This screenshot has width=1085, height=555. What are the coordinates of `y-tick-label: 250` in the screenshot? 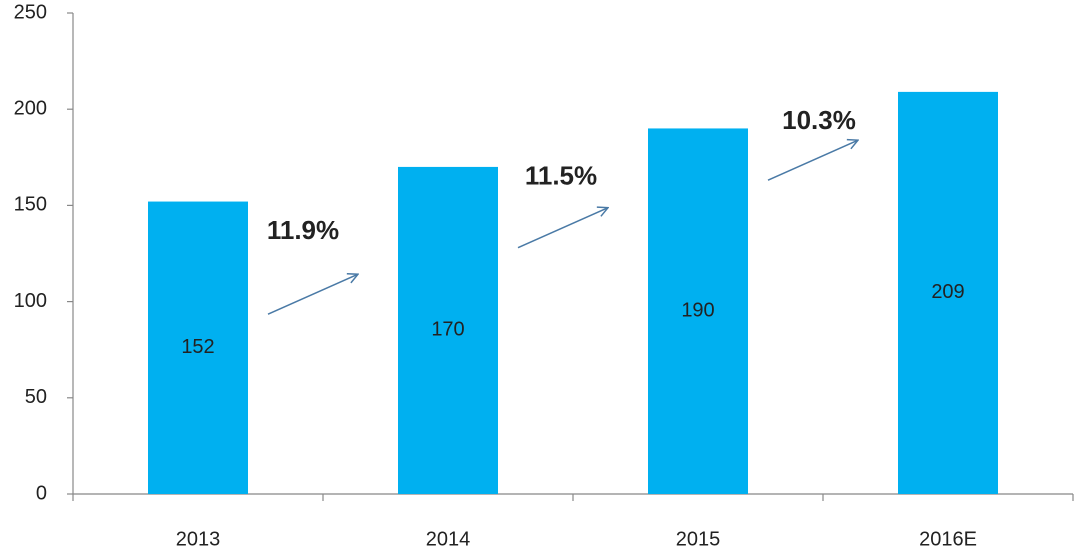 It's located at (30, 12).